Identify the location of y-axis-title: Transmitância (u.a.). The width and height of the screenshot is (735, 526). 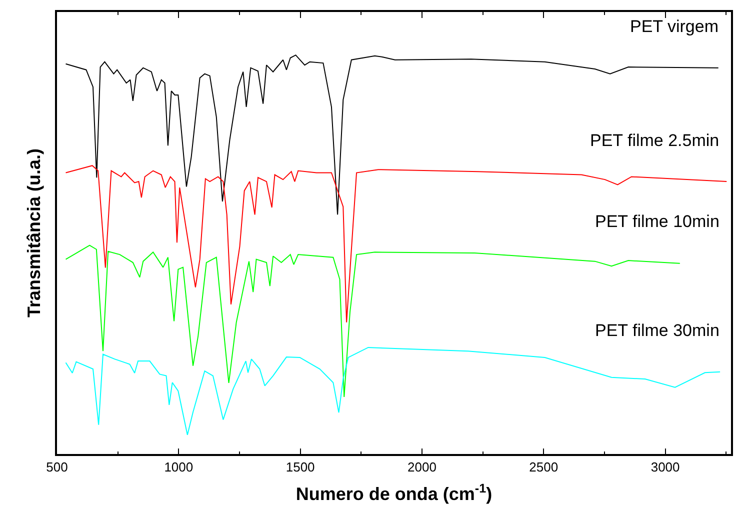
(34, 233).